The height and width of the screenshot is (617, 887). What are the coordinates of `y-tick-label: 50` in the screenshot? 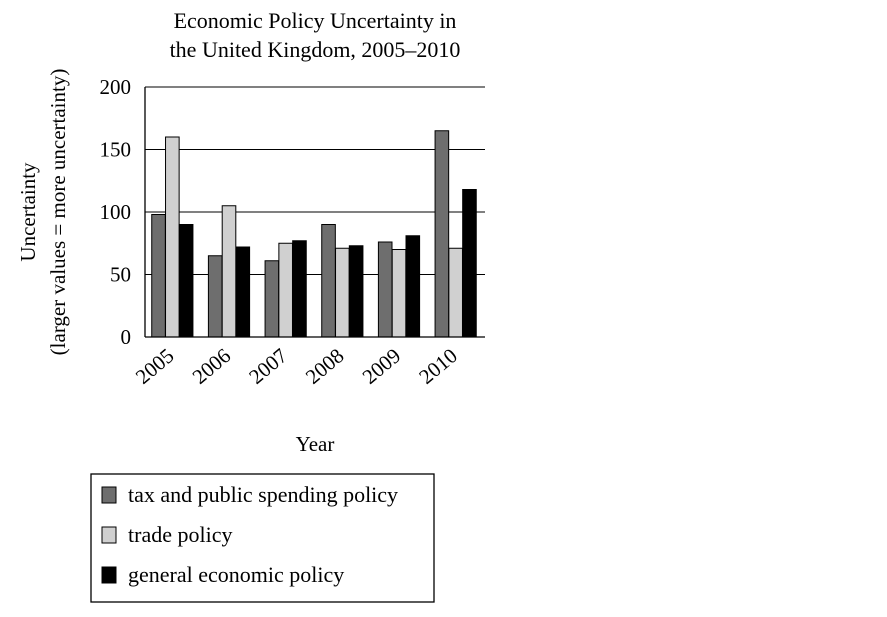 It's located at (120, 275).